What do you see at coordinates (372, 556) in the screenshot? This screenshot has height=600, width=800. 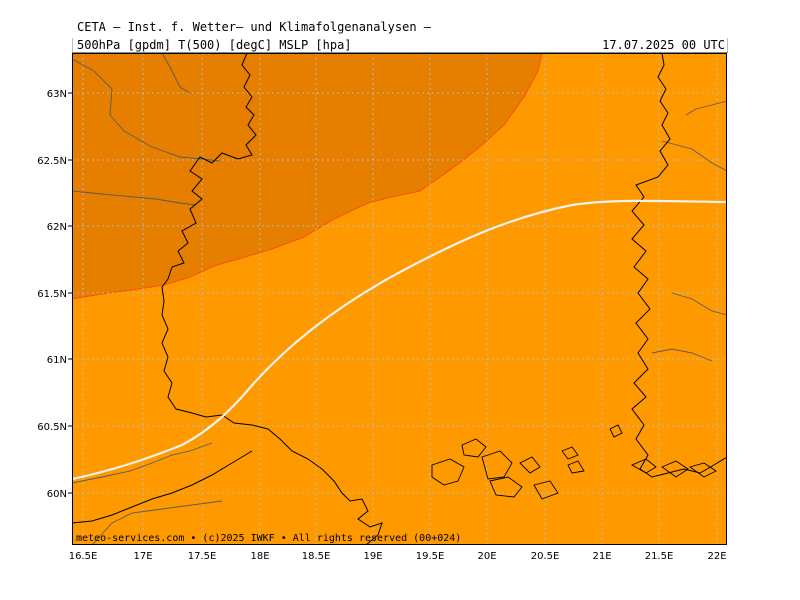 I see `lon-tick-label: 19E` at bounding box center [372, 556].